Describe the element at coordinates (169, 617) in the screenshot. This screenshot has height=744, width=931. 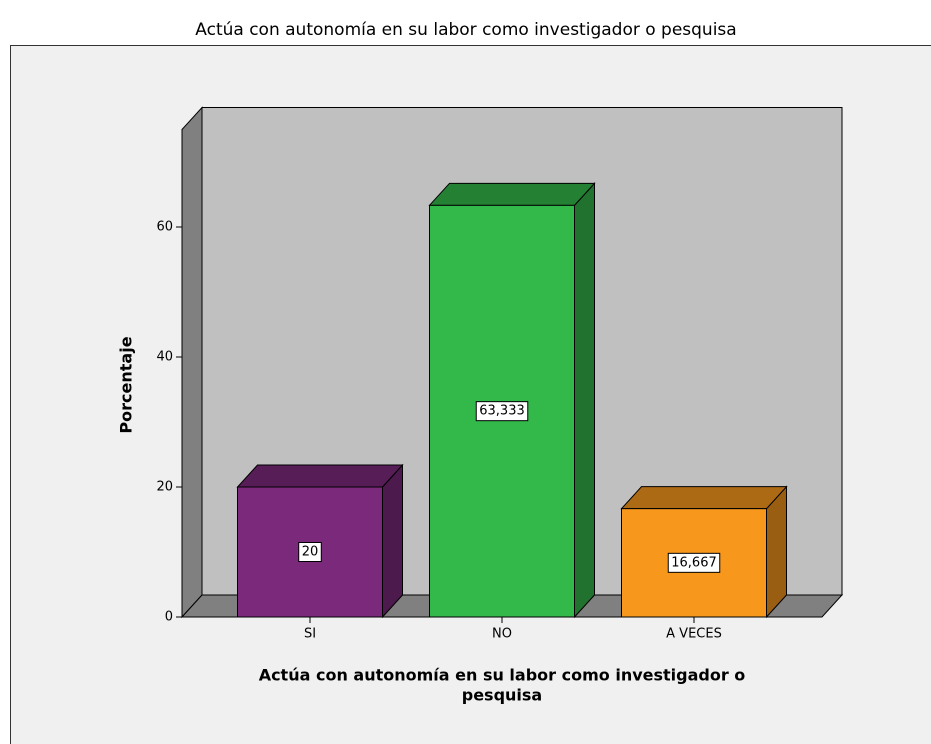
I see `y-tick-label: 0` at that location.